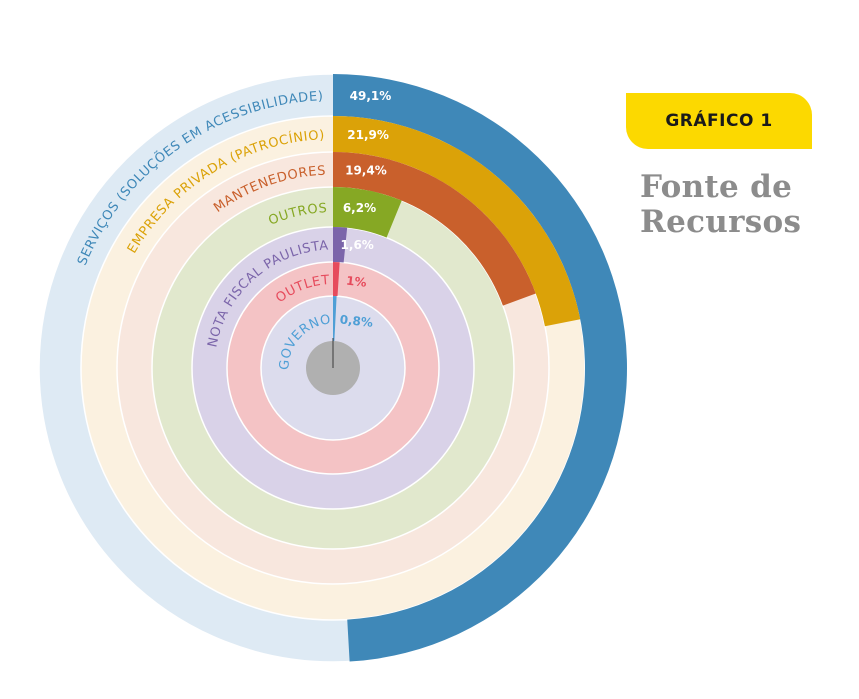 This screenshot has width=859, height=699. I want to click on chart-number-badge: GRÁFICO 1, so click(719, 121).